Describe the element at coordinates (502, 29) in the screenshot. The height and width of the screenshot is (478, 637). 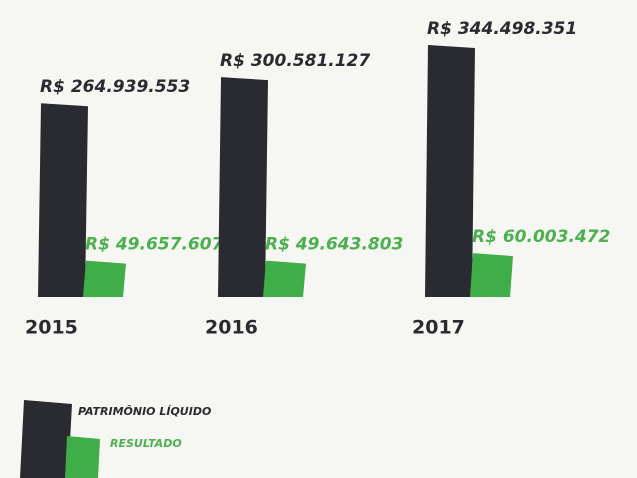
I see `value-label: R$ 344.498.351` at that location.